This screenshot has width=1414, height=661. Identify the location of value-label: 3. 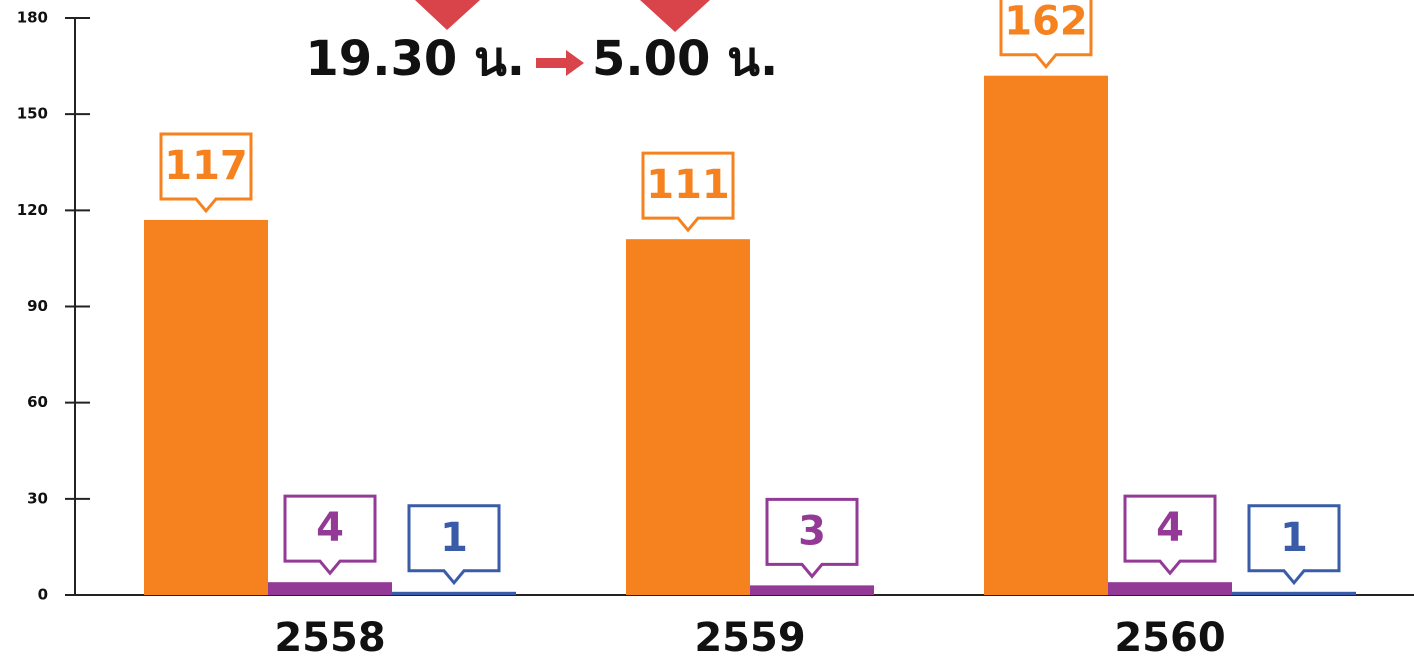
(812, 531).